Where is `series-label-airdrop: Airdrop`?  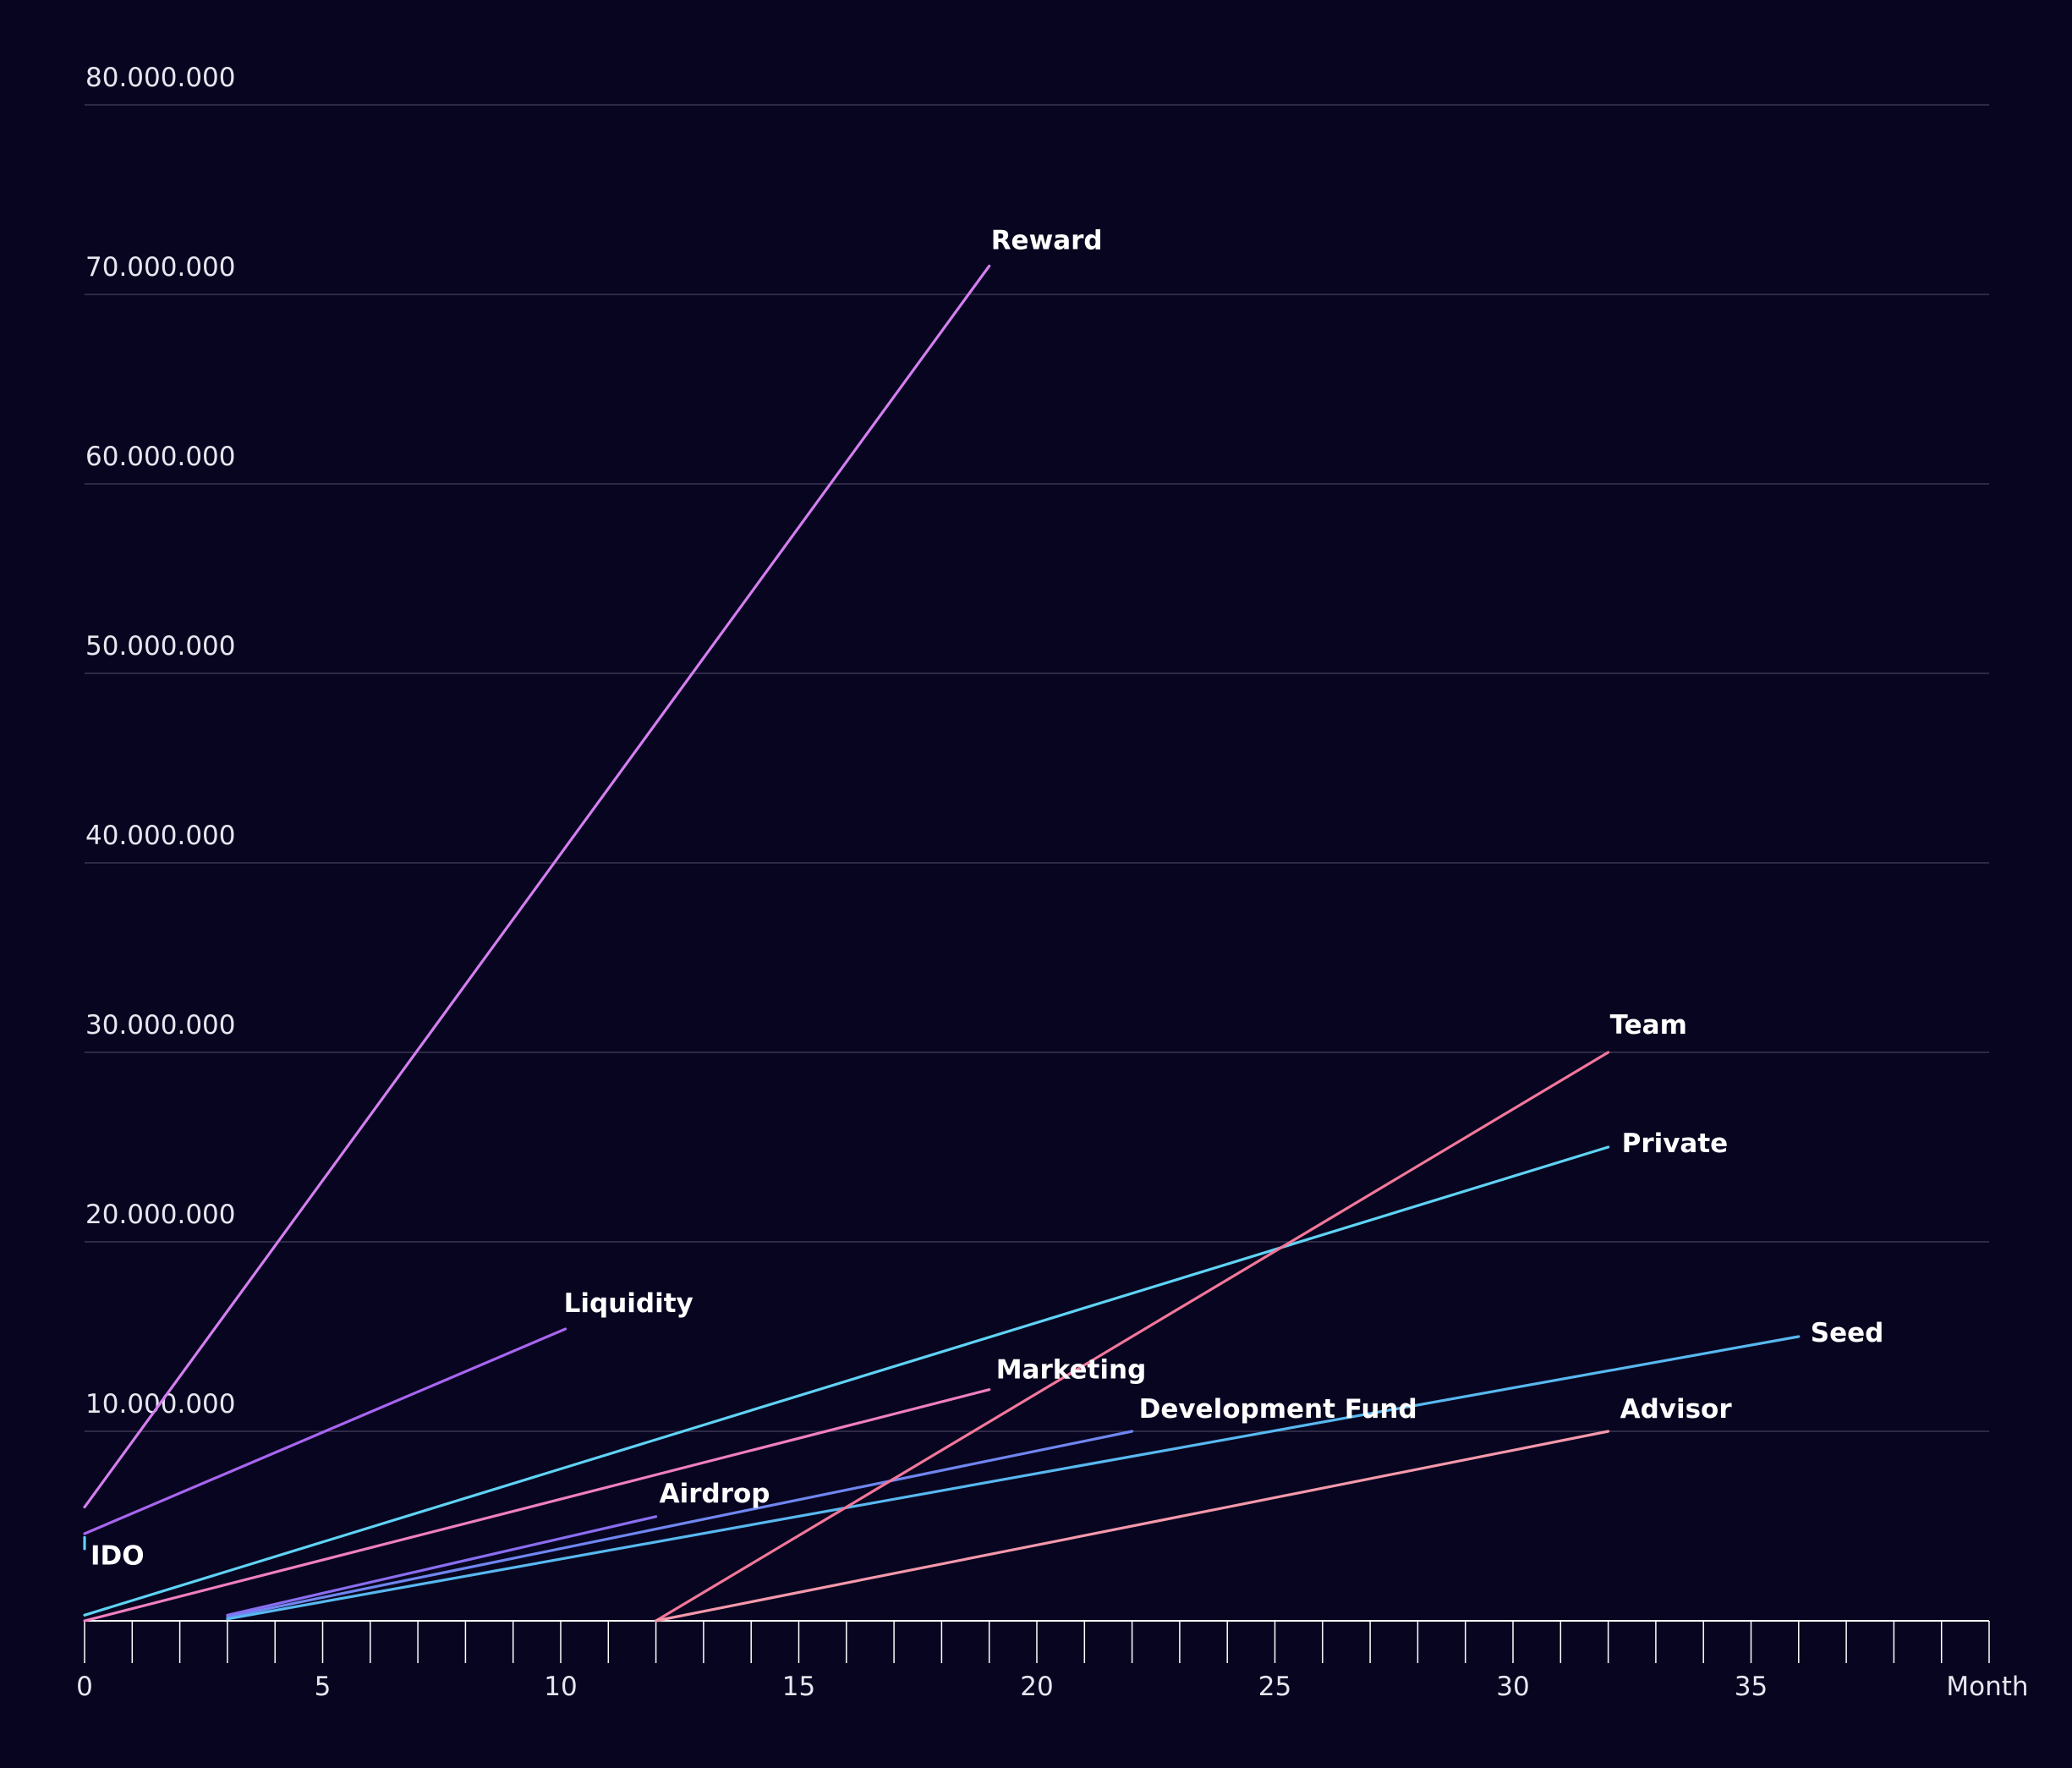
series-label-airdrop: Airdrop is located at coordinates (715, 1494).